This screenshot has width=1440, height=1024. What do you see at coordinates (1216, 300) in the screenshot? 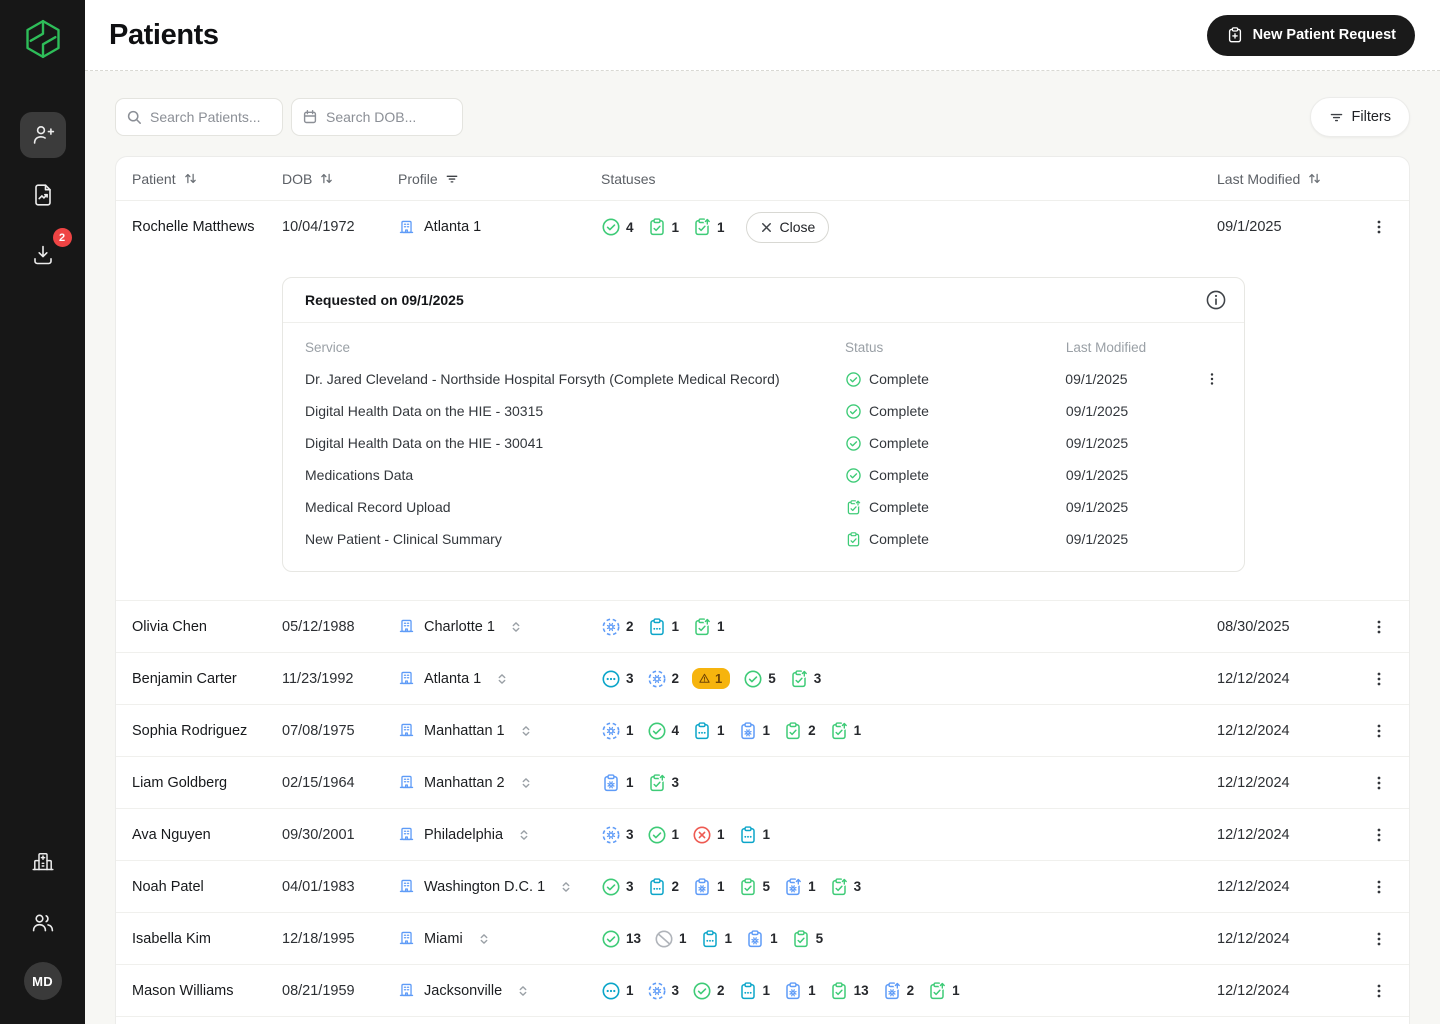
I see `info-icon` at bounding box center [1216, 300].